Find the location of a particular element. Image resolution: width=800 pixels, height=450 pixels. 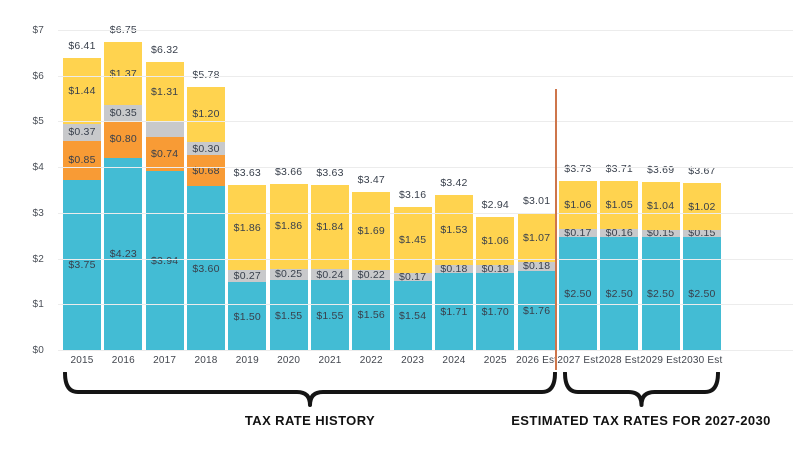

segment-teal: $3.75 is located at coordinates (82, 265).